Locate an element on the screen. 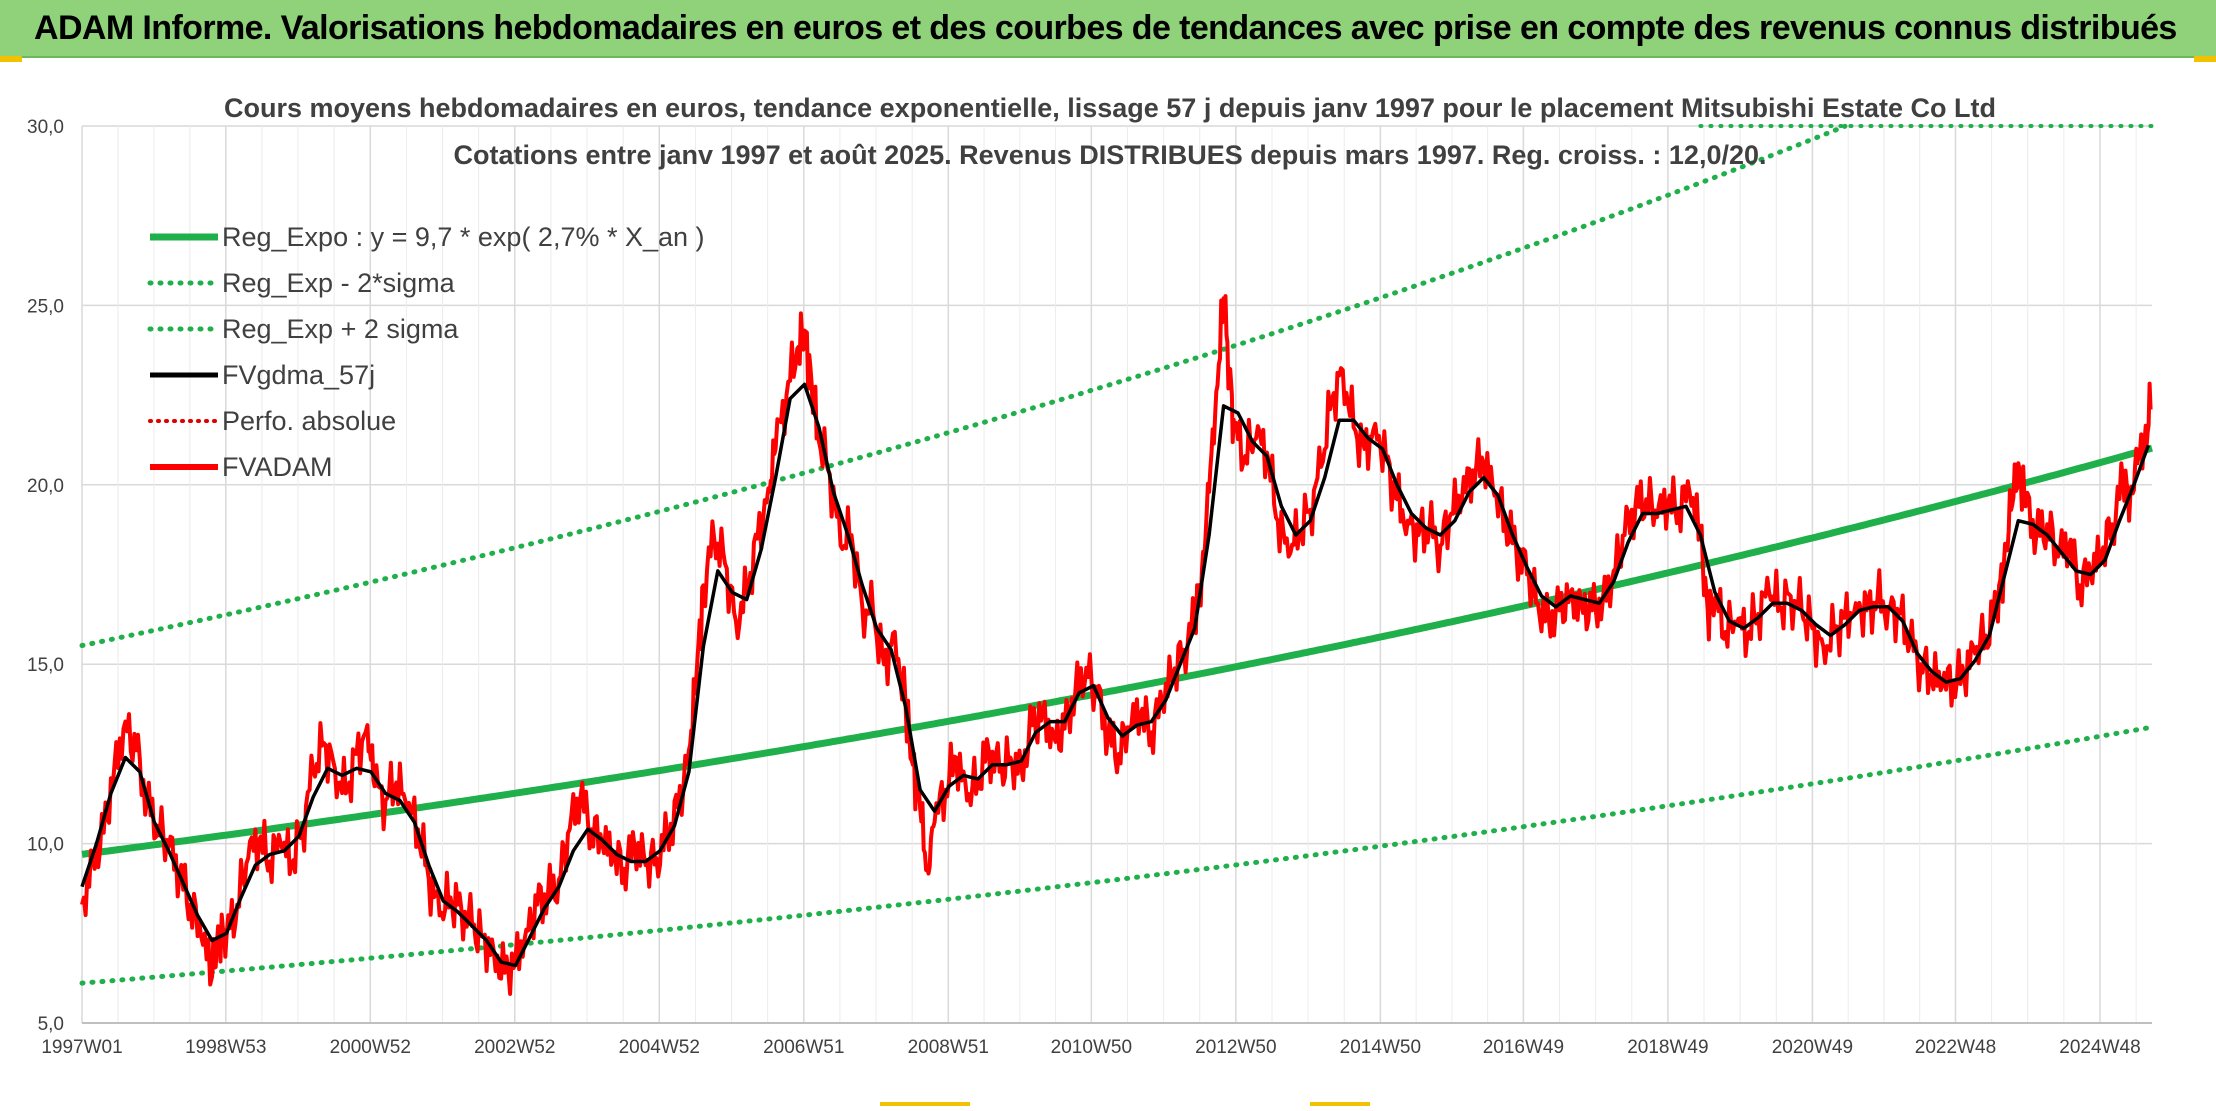 The width and height of the screenshot is (2216, 1111). x-tick-label: 2014W50 is located at coordinates (1380, 1047).